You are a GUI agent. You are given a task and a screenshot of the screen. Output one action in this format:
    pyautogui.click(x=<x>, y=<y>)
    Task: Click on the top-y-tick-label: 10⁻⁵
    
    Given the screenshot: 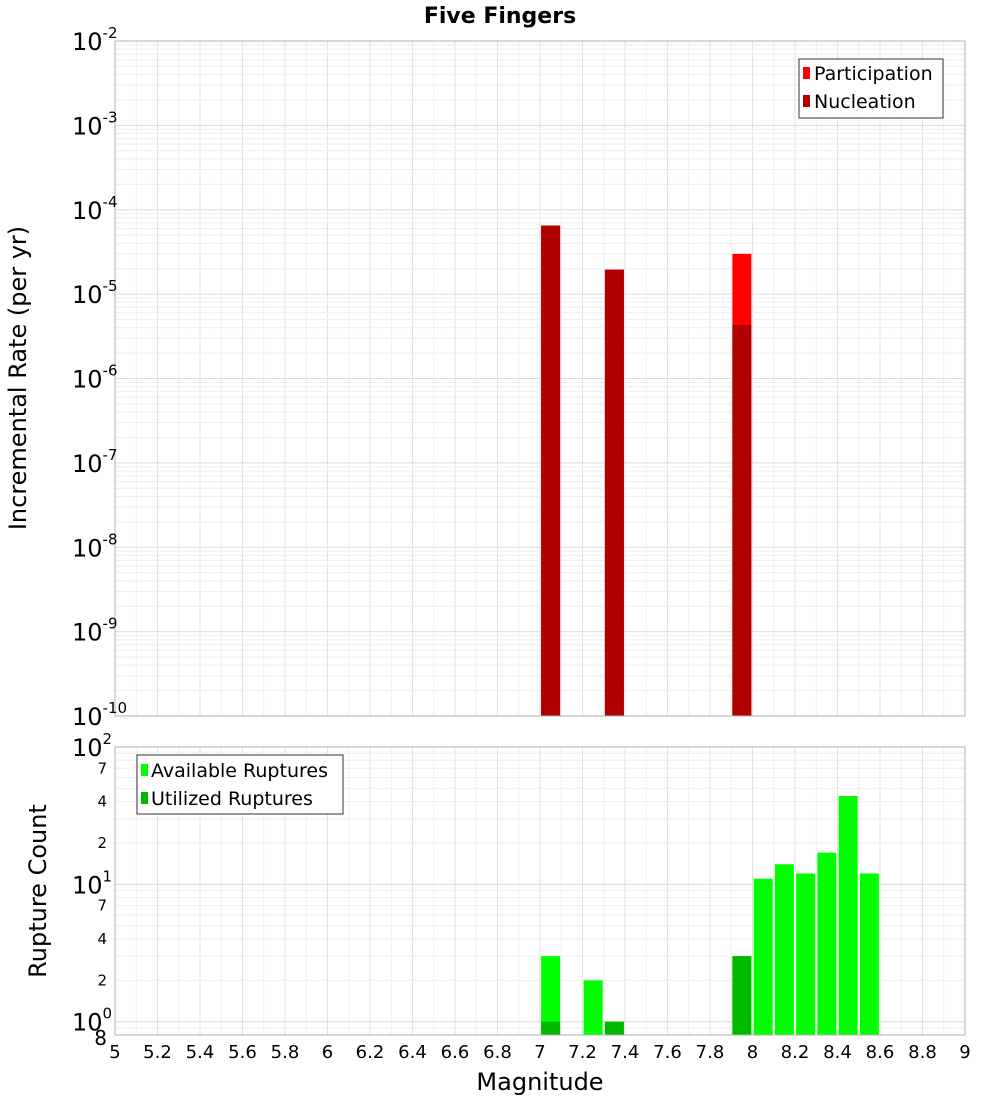 What is the action you would take?
    pyautogui.click(x=95, y=293)
    